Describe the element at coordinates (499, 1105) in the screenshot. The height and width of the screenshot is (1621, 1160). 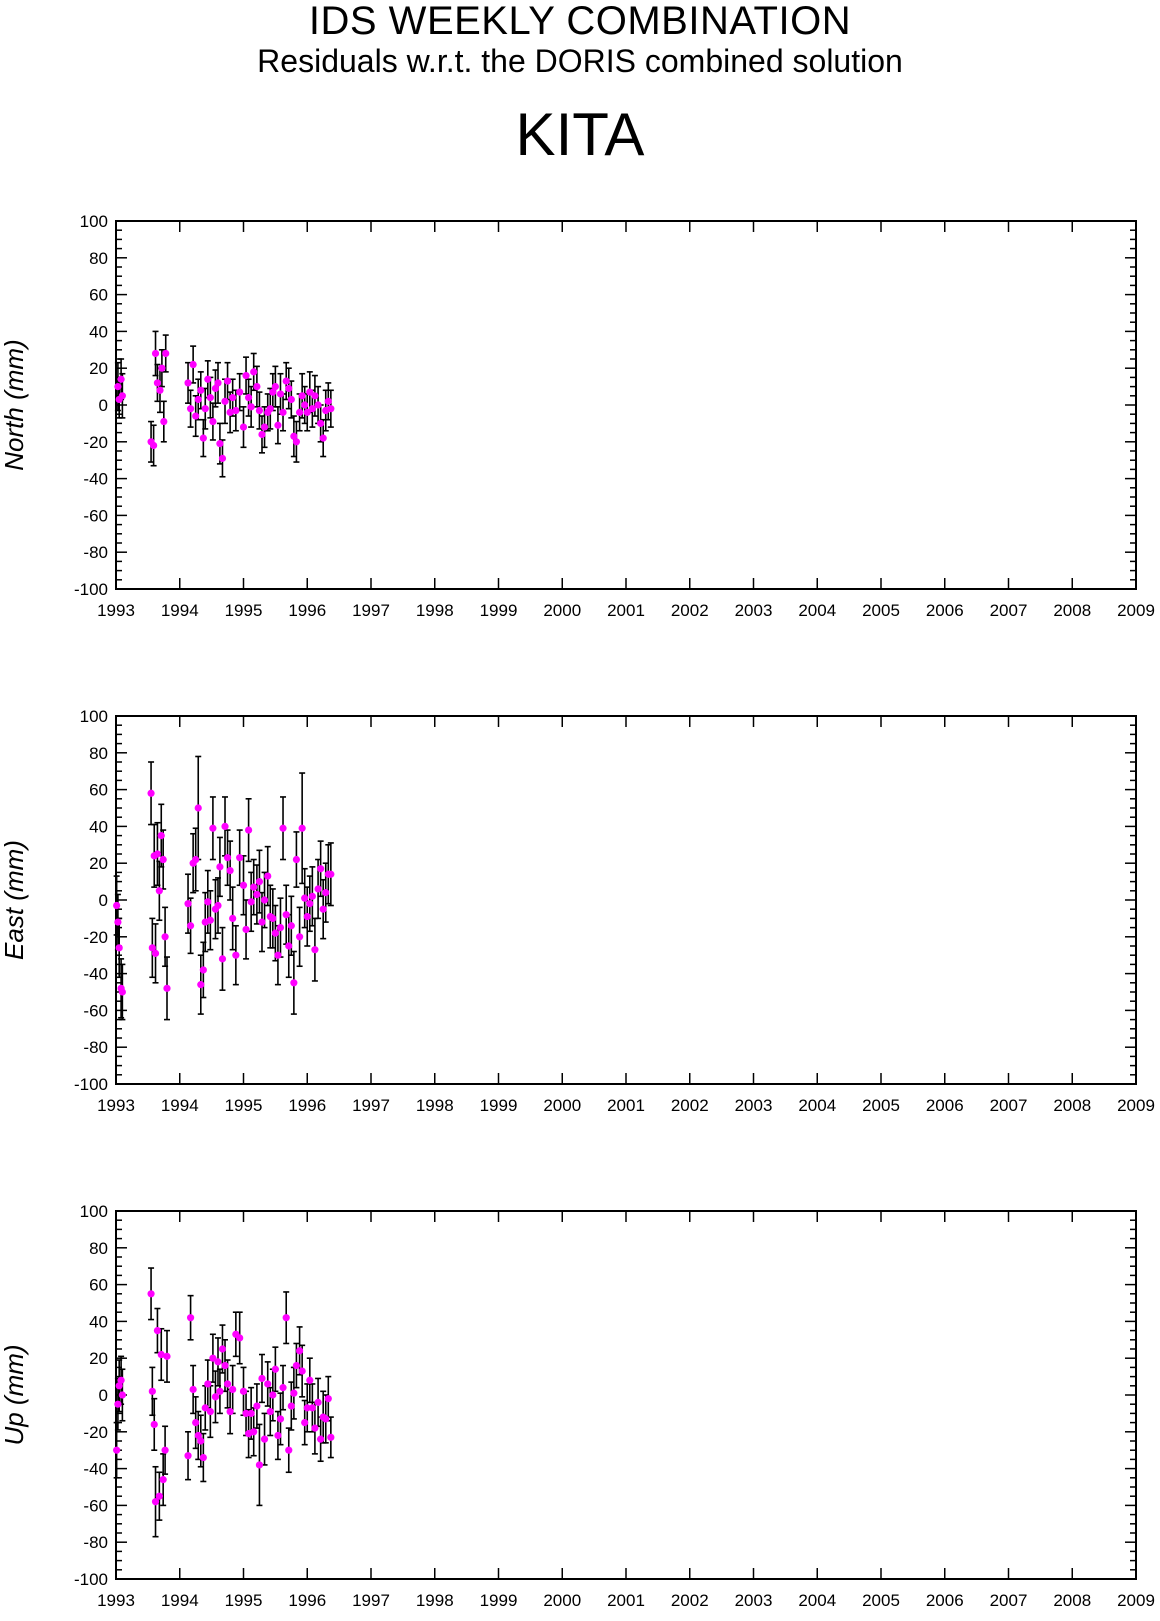
I see `x-tick-label: 1999` at that location.